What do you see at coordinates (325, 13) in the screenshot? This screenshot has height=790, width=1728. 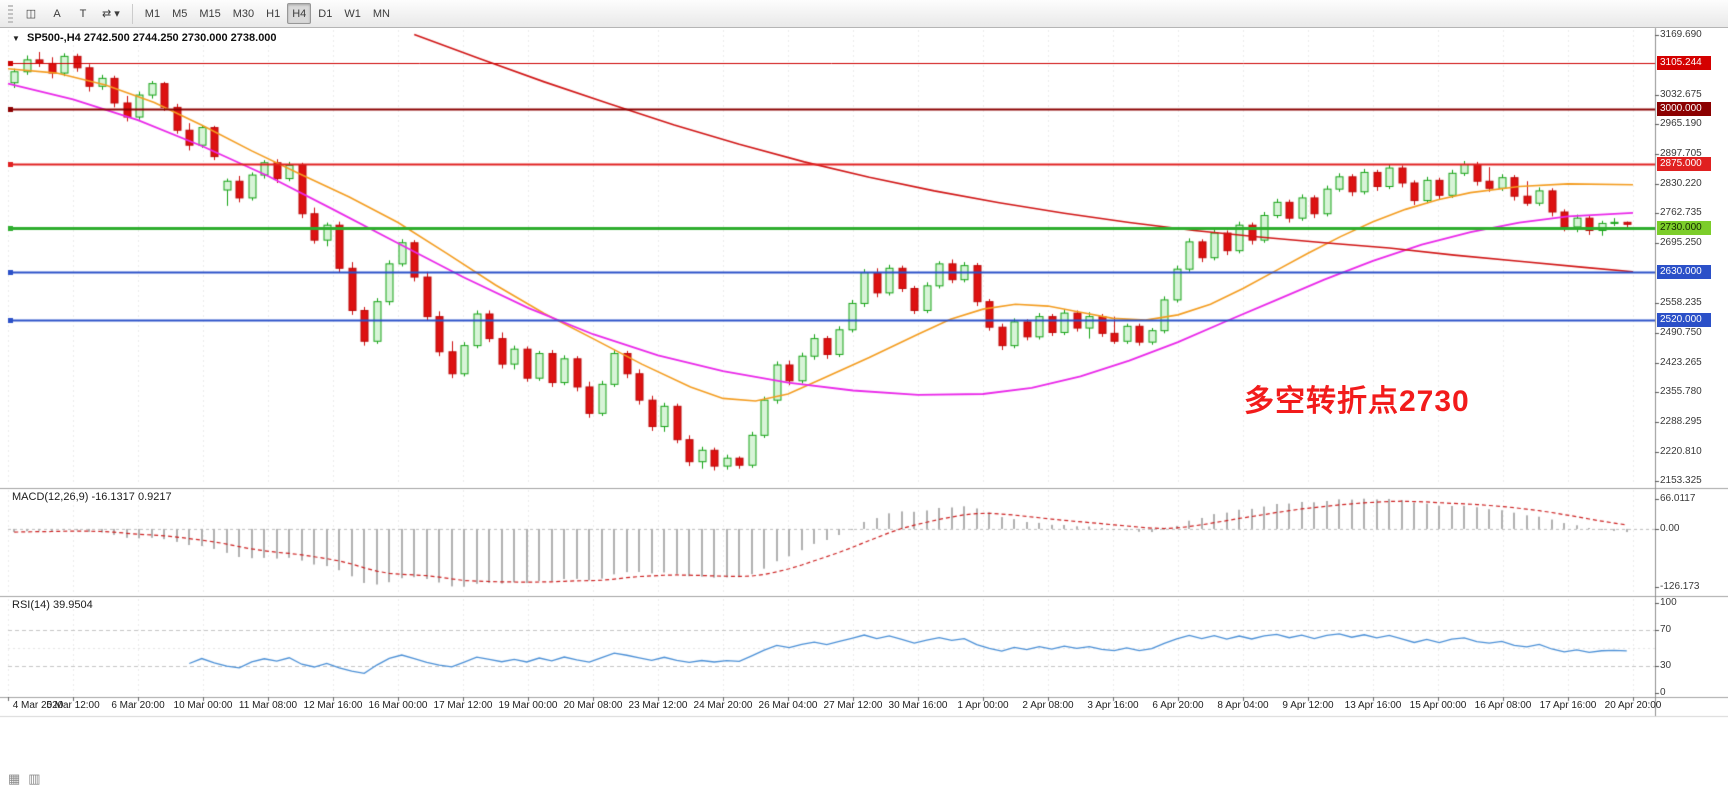 I see `timeframe-button-d1: D1` at bounding box center [325, 13].